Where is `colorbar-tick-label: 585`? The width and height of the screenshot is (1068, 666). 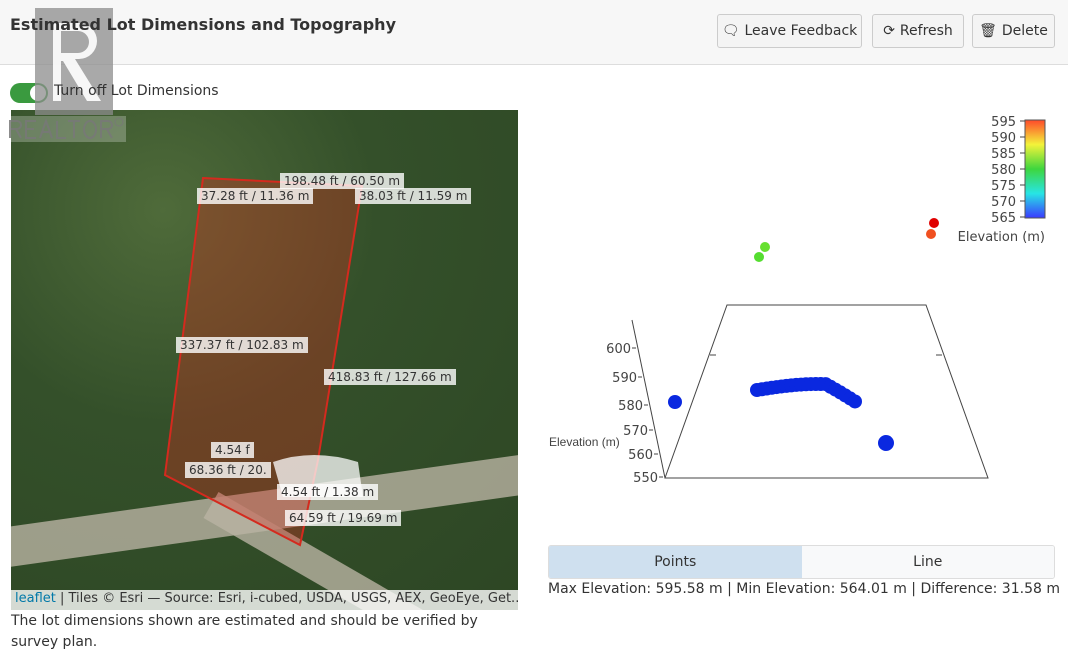 colorbar-tick-label: 585 is located at coordinates (1003, 154).